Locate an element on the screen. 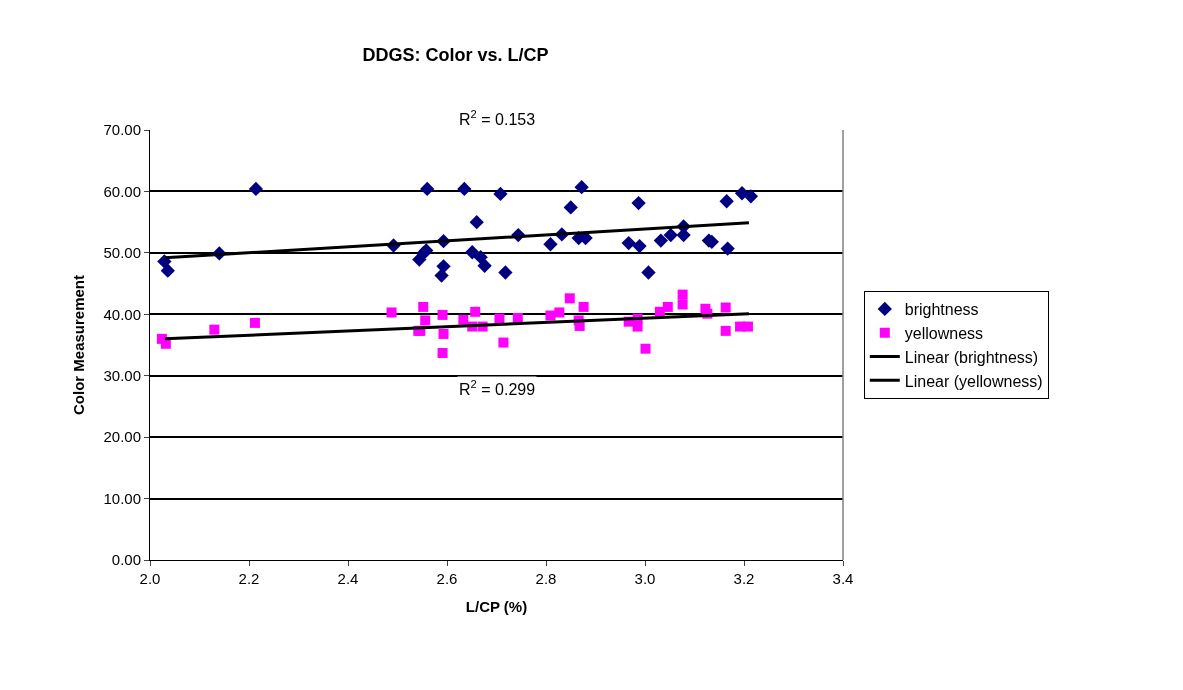 The width and height of the screenshot is (1183, 690). annotation: R$^{2}$ = 0.299 is located at coordinates (497, 388).